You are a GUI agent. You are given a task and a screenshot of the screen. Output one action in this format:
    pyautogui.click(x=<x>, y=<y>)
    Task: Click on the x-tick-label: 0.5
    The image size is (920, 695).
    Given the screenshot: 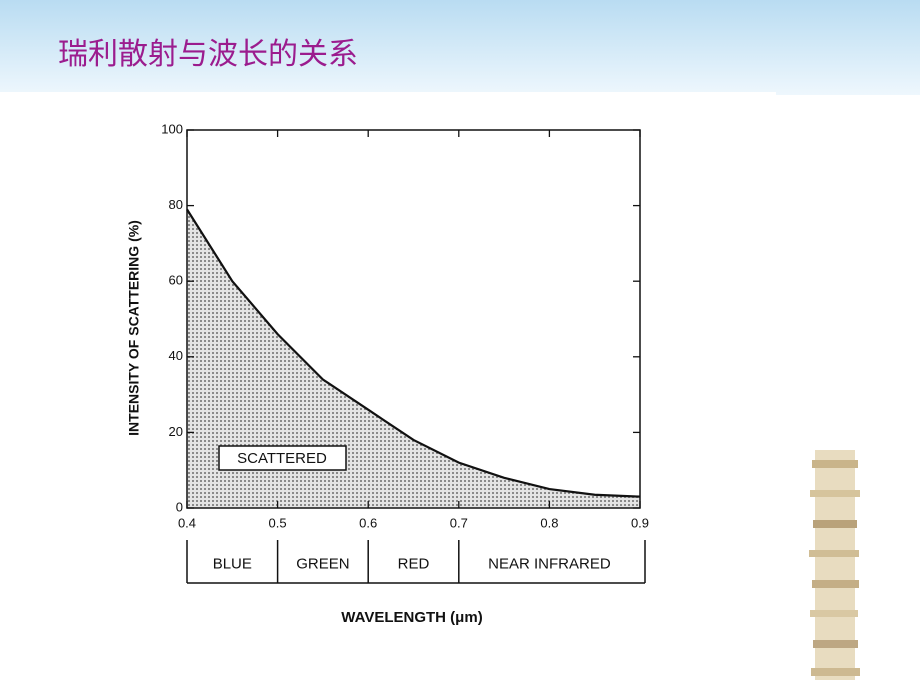 What is the action you would take?
    pyautogui.click(x=278, y=522)
    